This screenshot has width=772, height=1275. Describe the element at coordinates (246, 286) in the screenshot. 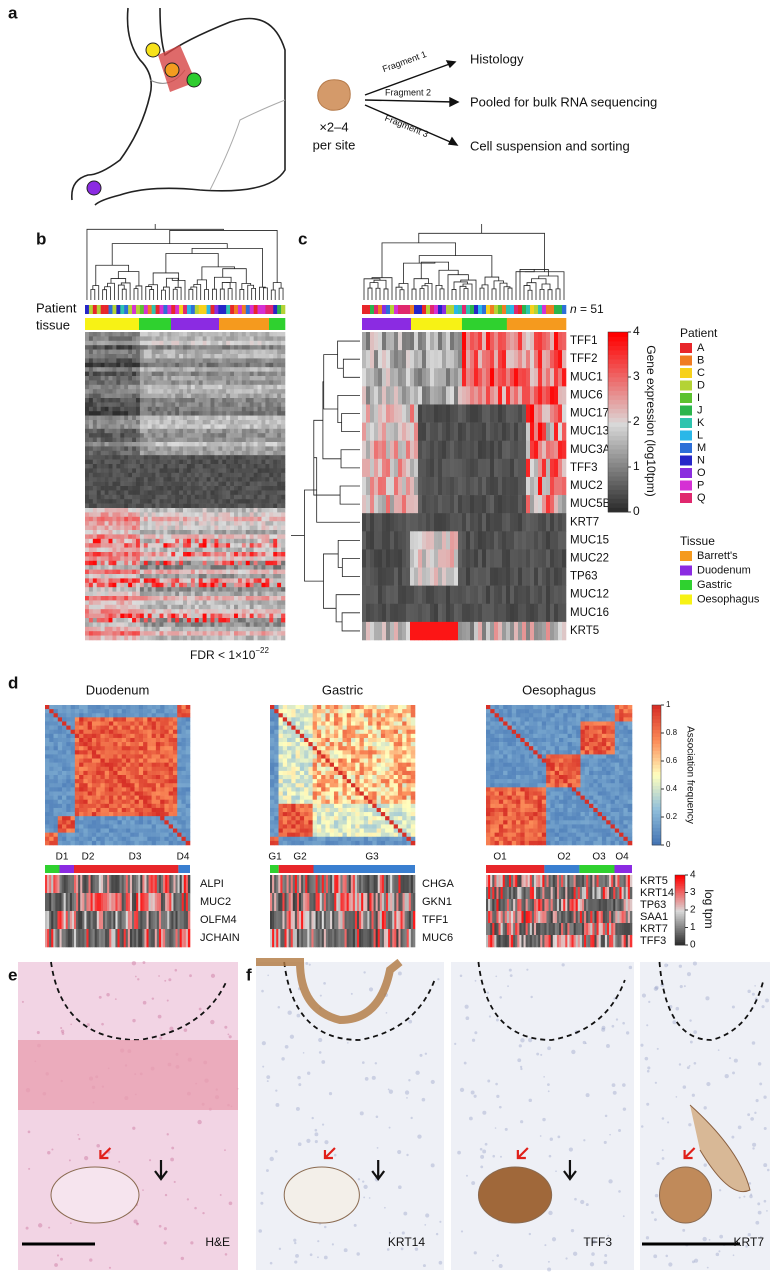

I see `dendrogram-branch` at that location.